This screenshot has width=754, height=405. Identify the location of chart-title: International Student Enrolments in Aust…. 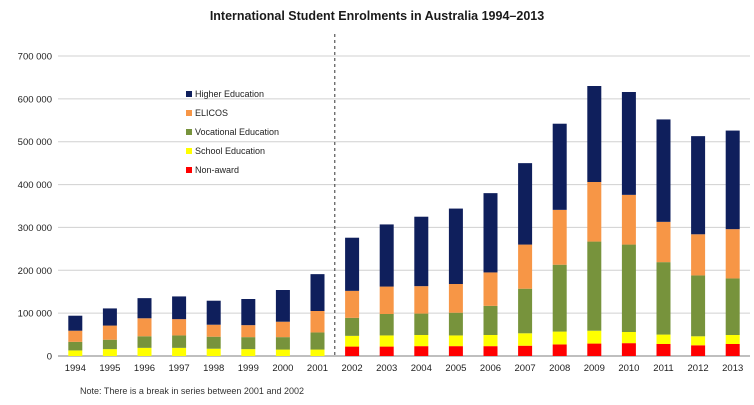
(377, 16).